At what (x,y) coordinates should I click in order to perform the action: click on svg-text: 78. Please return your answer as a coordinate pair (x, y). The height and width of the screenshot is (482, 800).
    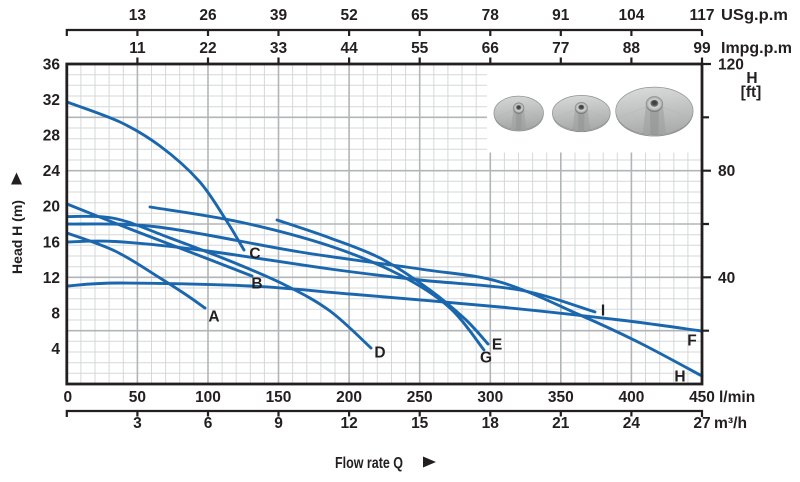
    Looking at the image, I should click on (491, 15).